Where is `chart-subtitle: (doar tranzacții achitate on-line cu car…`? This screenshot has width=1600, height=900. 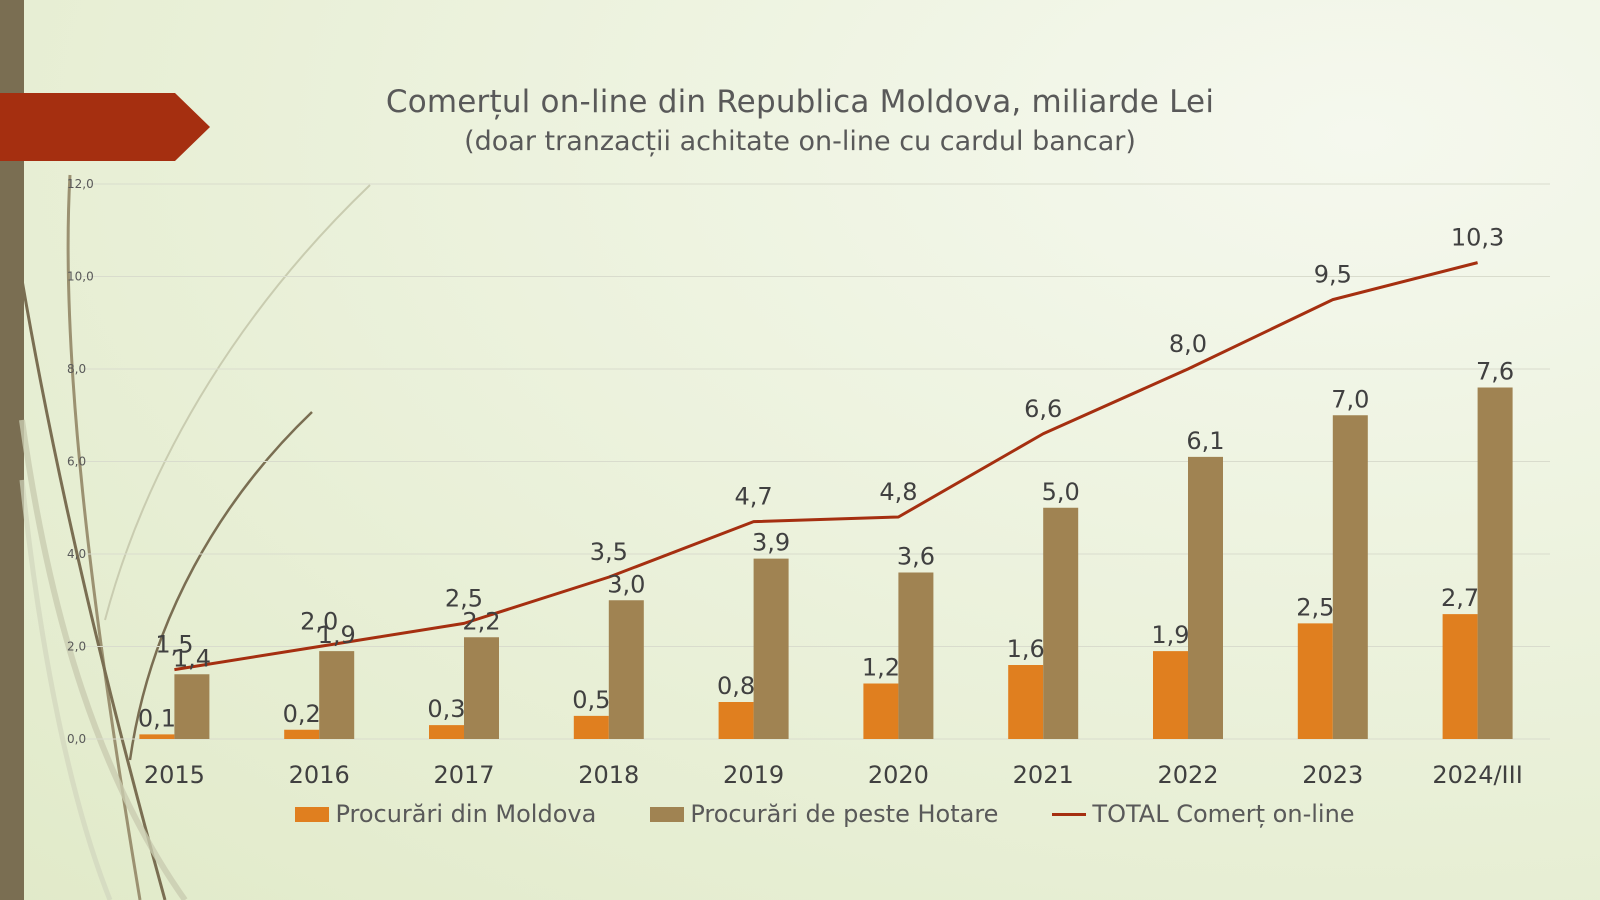
chart-subtitle: (doar tranzacții achitate on-line cu car… is located at coordinates (800, 141).